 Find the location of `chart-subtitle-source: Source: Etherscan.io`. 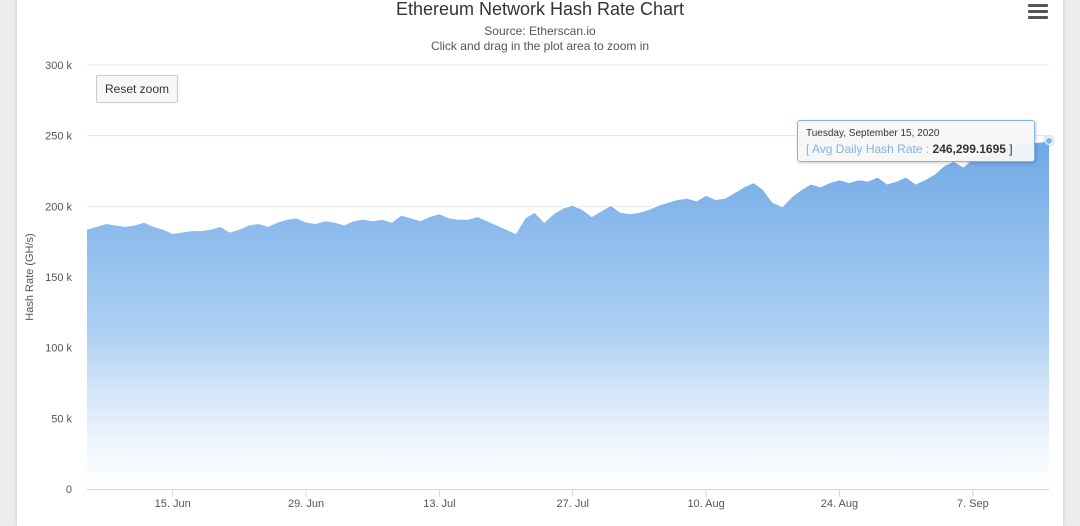

chart-subtitle-source: Source: Etherscan.io is located at coordinates (540, 31).